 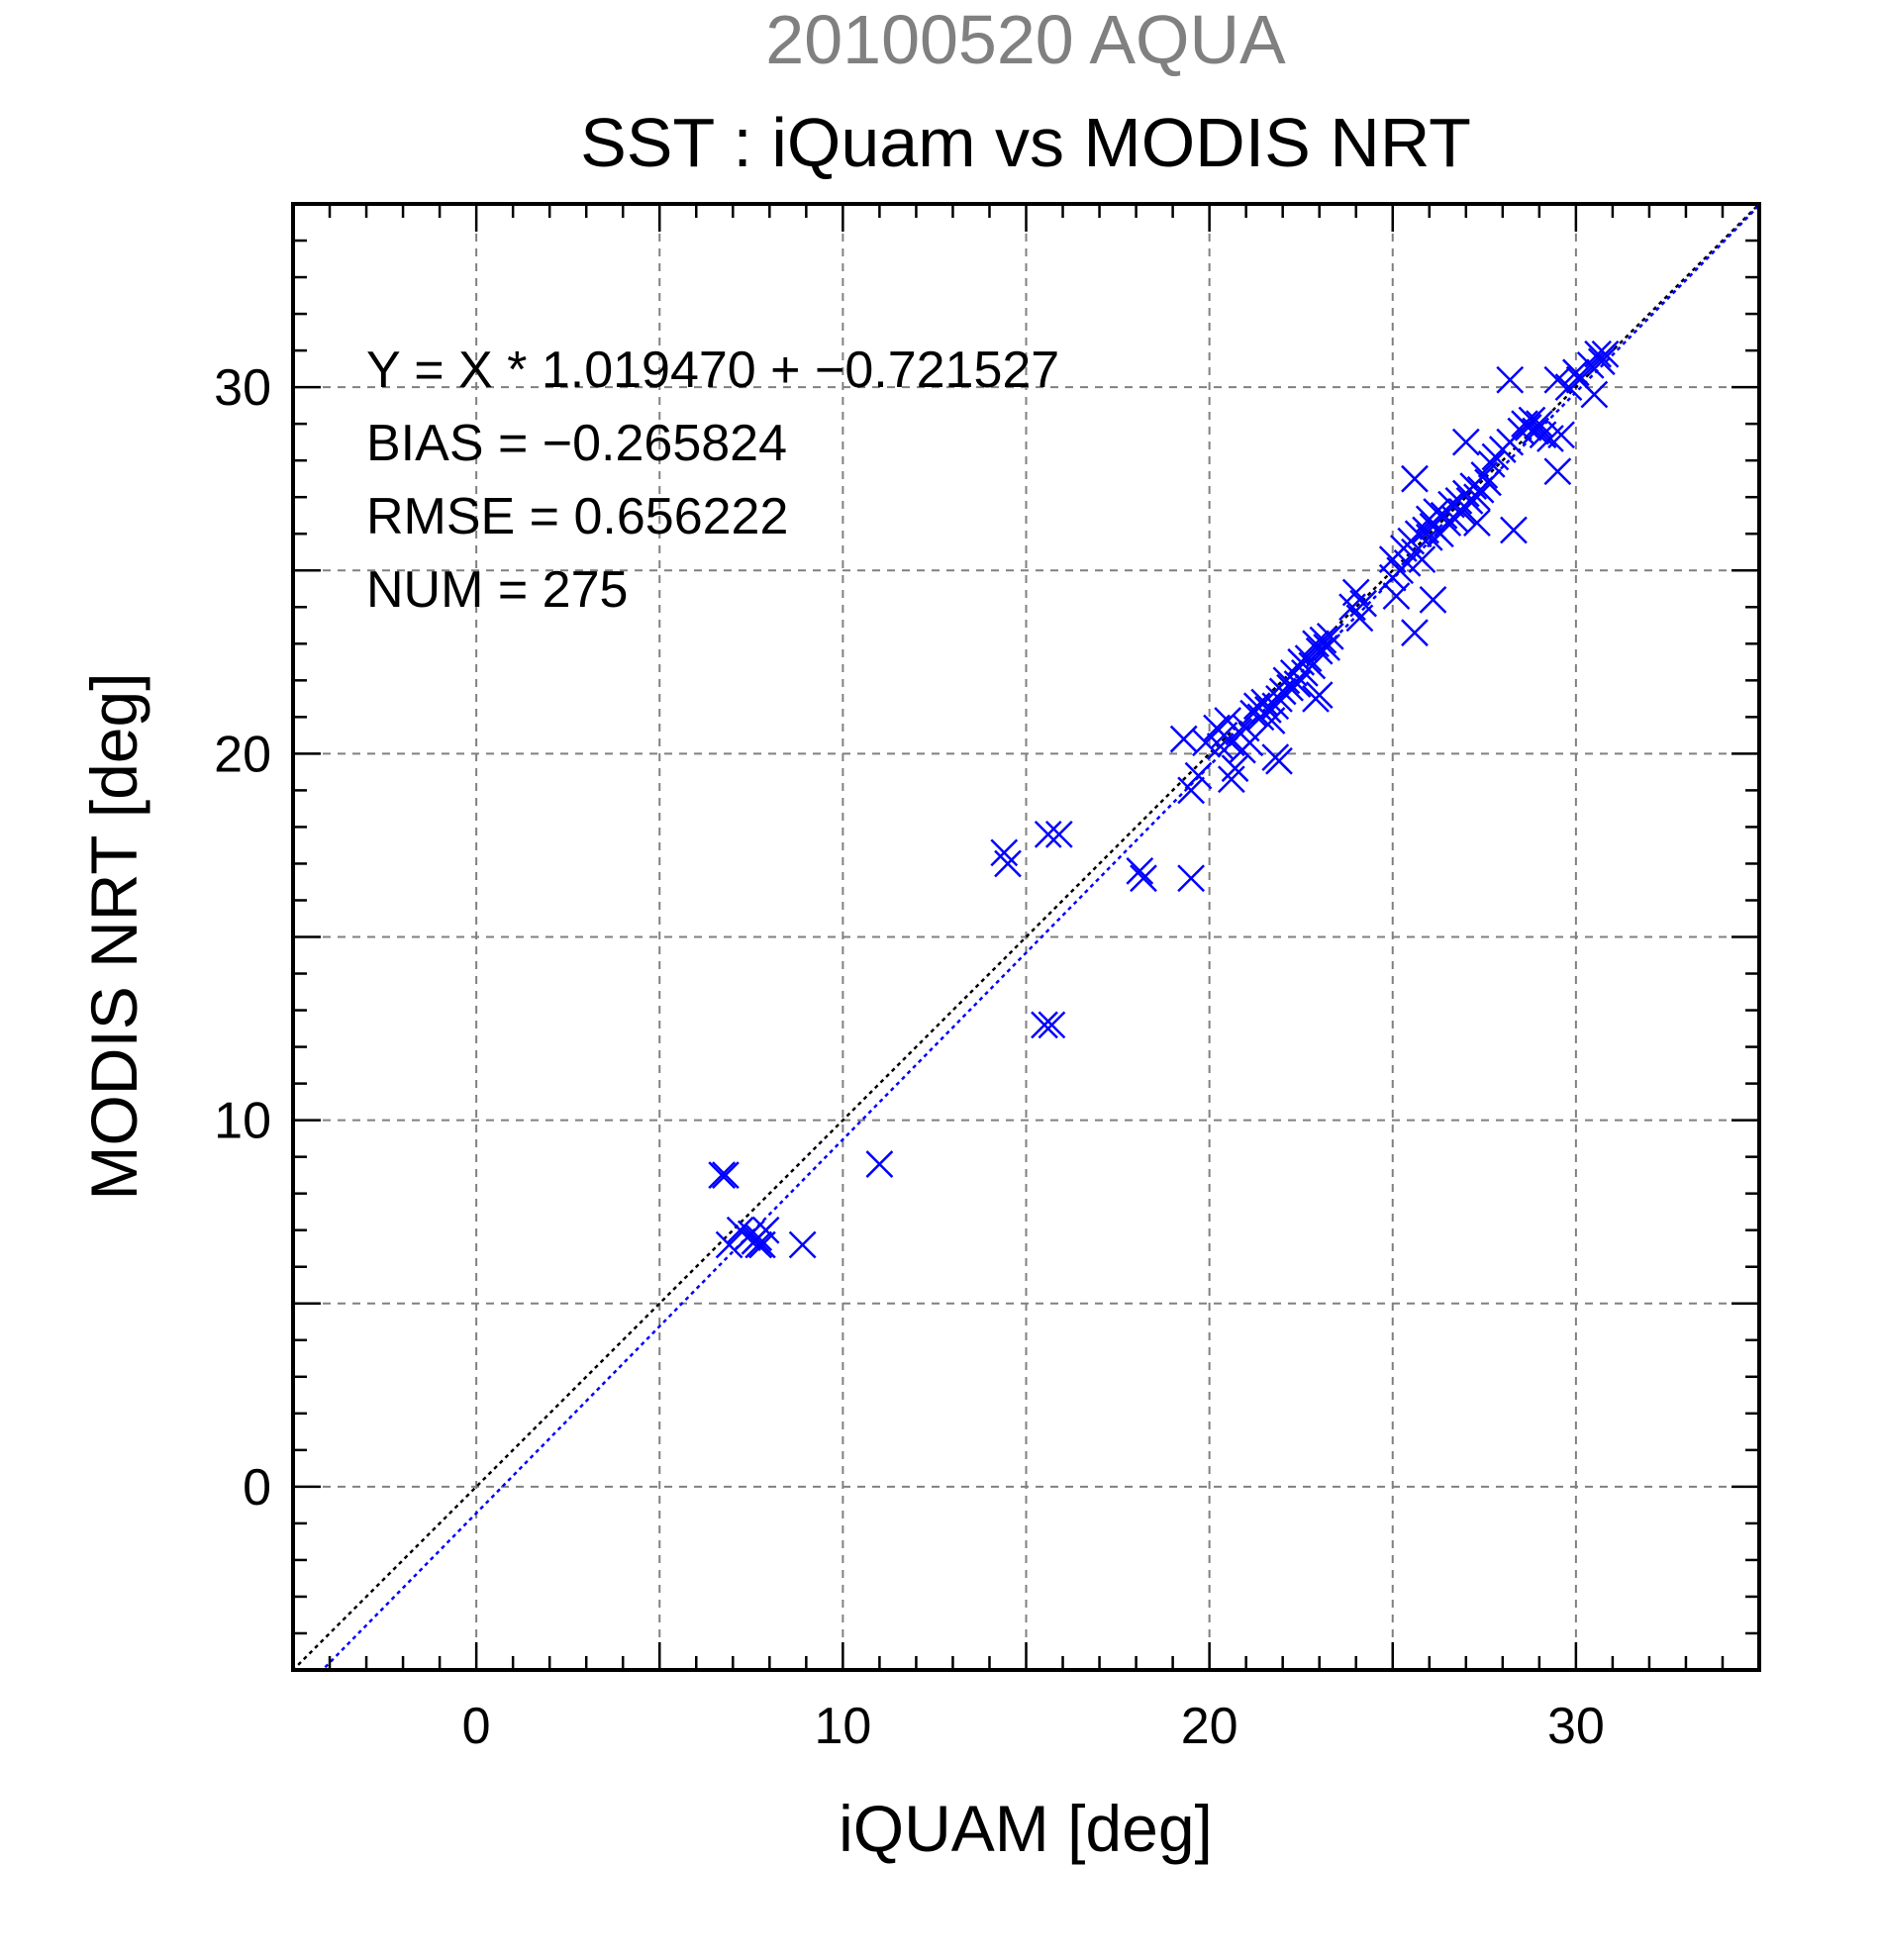 What do you see at coordinates (477, 1726) in the screenshot?
I see `x-tick-label: 0` at bounding box center [477, 1726].